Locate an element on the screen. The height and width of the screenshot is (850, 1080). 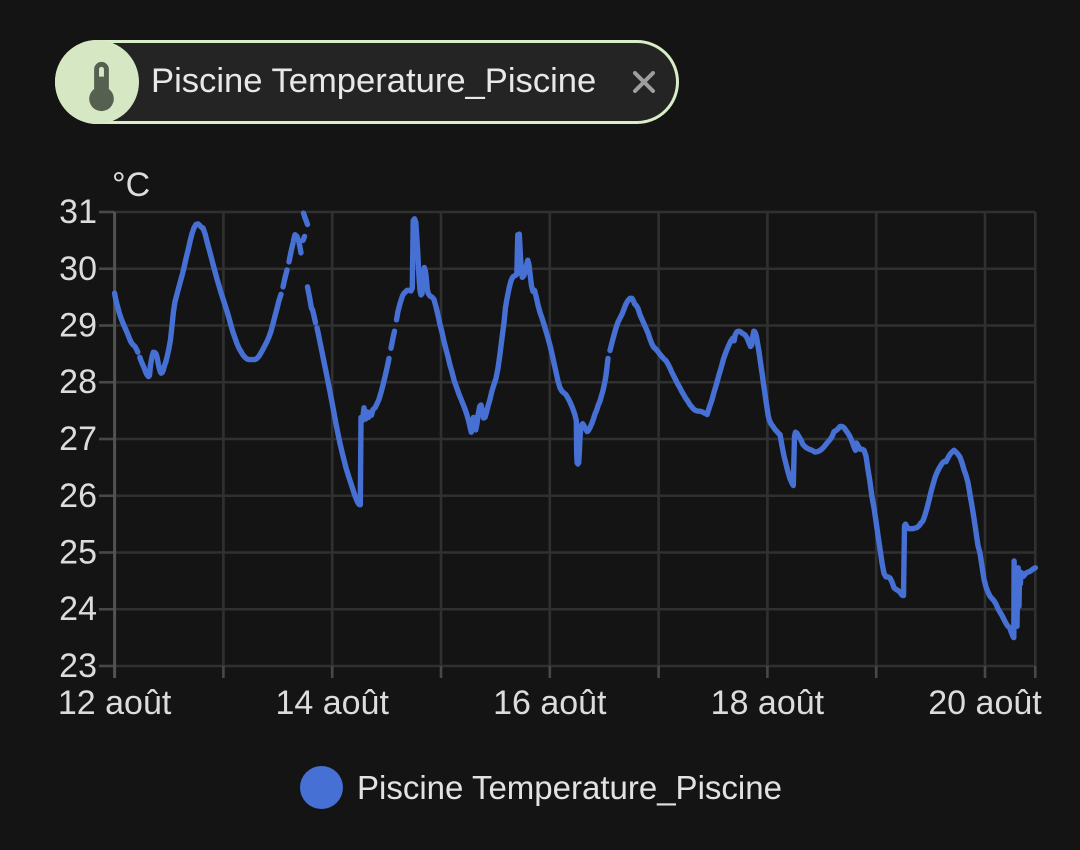
svg-text: 26 is located at coordinates (78, 496).